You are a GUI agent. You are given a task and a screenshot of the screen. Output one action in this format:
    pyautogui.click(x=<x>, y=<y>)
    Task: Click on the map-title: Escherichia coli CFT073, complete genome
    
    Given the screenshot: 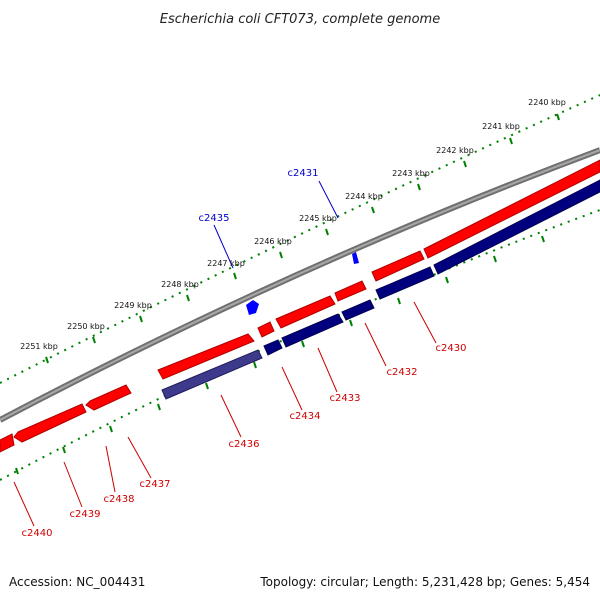 What is the action you would take?
    pyautogui.click(x=300, y=19)
    